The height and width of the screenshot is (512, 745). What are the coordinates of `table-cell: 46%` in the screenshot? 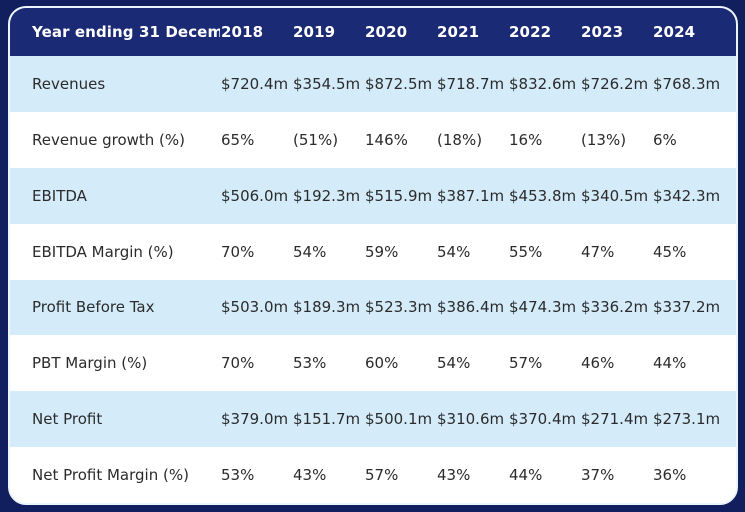 It's located at (616, 363).